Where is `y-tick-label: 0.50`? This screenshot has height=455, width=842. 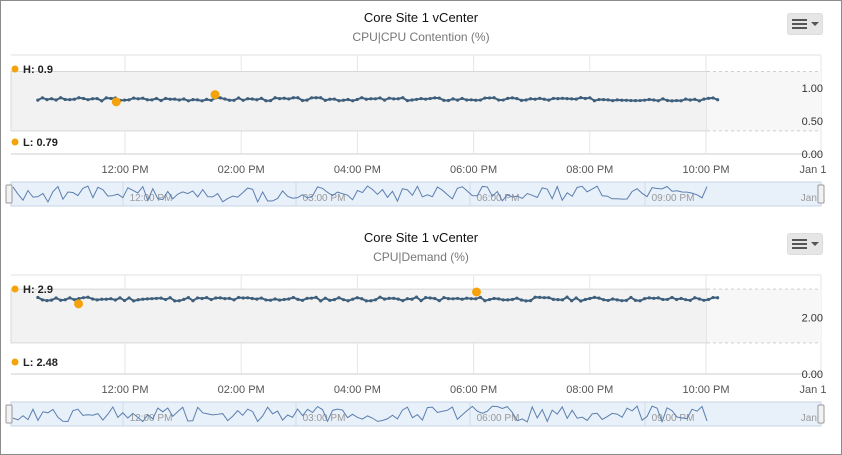 y-tick-label: 0.50 is located at coordinates (812, 122).